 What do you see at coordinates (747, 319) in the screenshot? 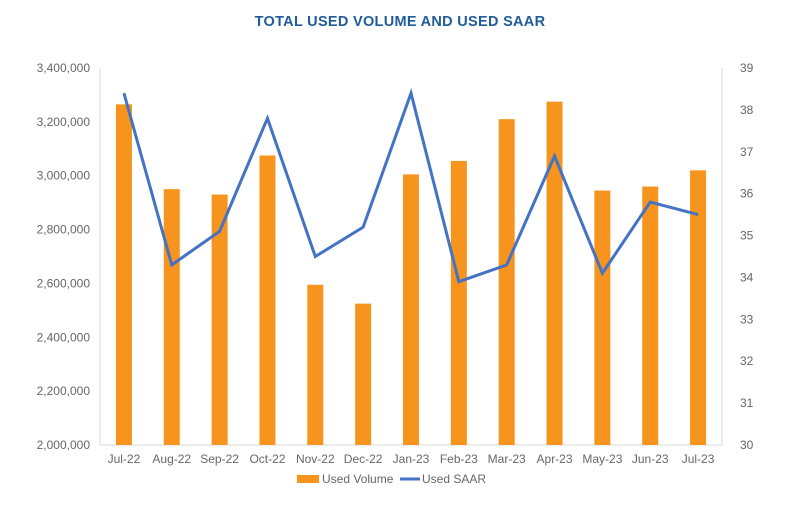
I see `right-tick-label: 33` at bounding box center [747, 319].